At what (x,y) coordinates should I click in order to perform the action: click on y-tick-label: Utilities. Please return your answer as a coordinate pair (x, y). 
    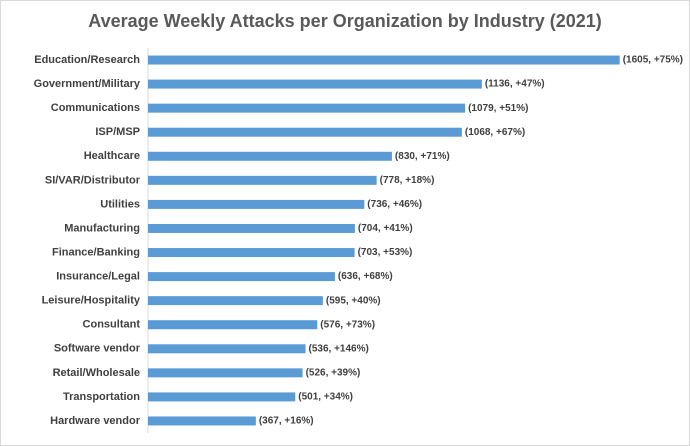
    Looking at the image, I should click on (120, 204).